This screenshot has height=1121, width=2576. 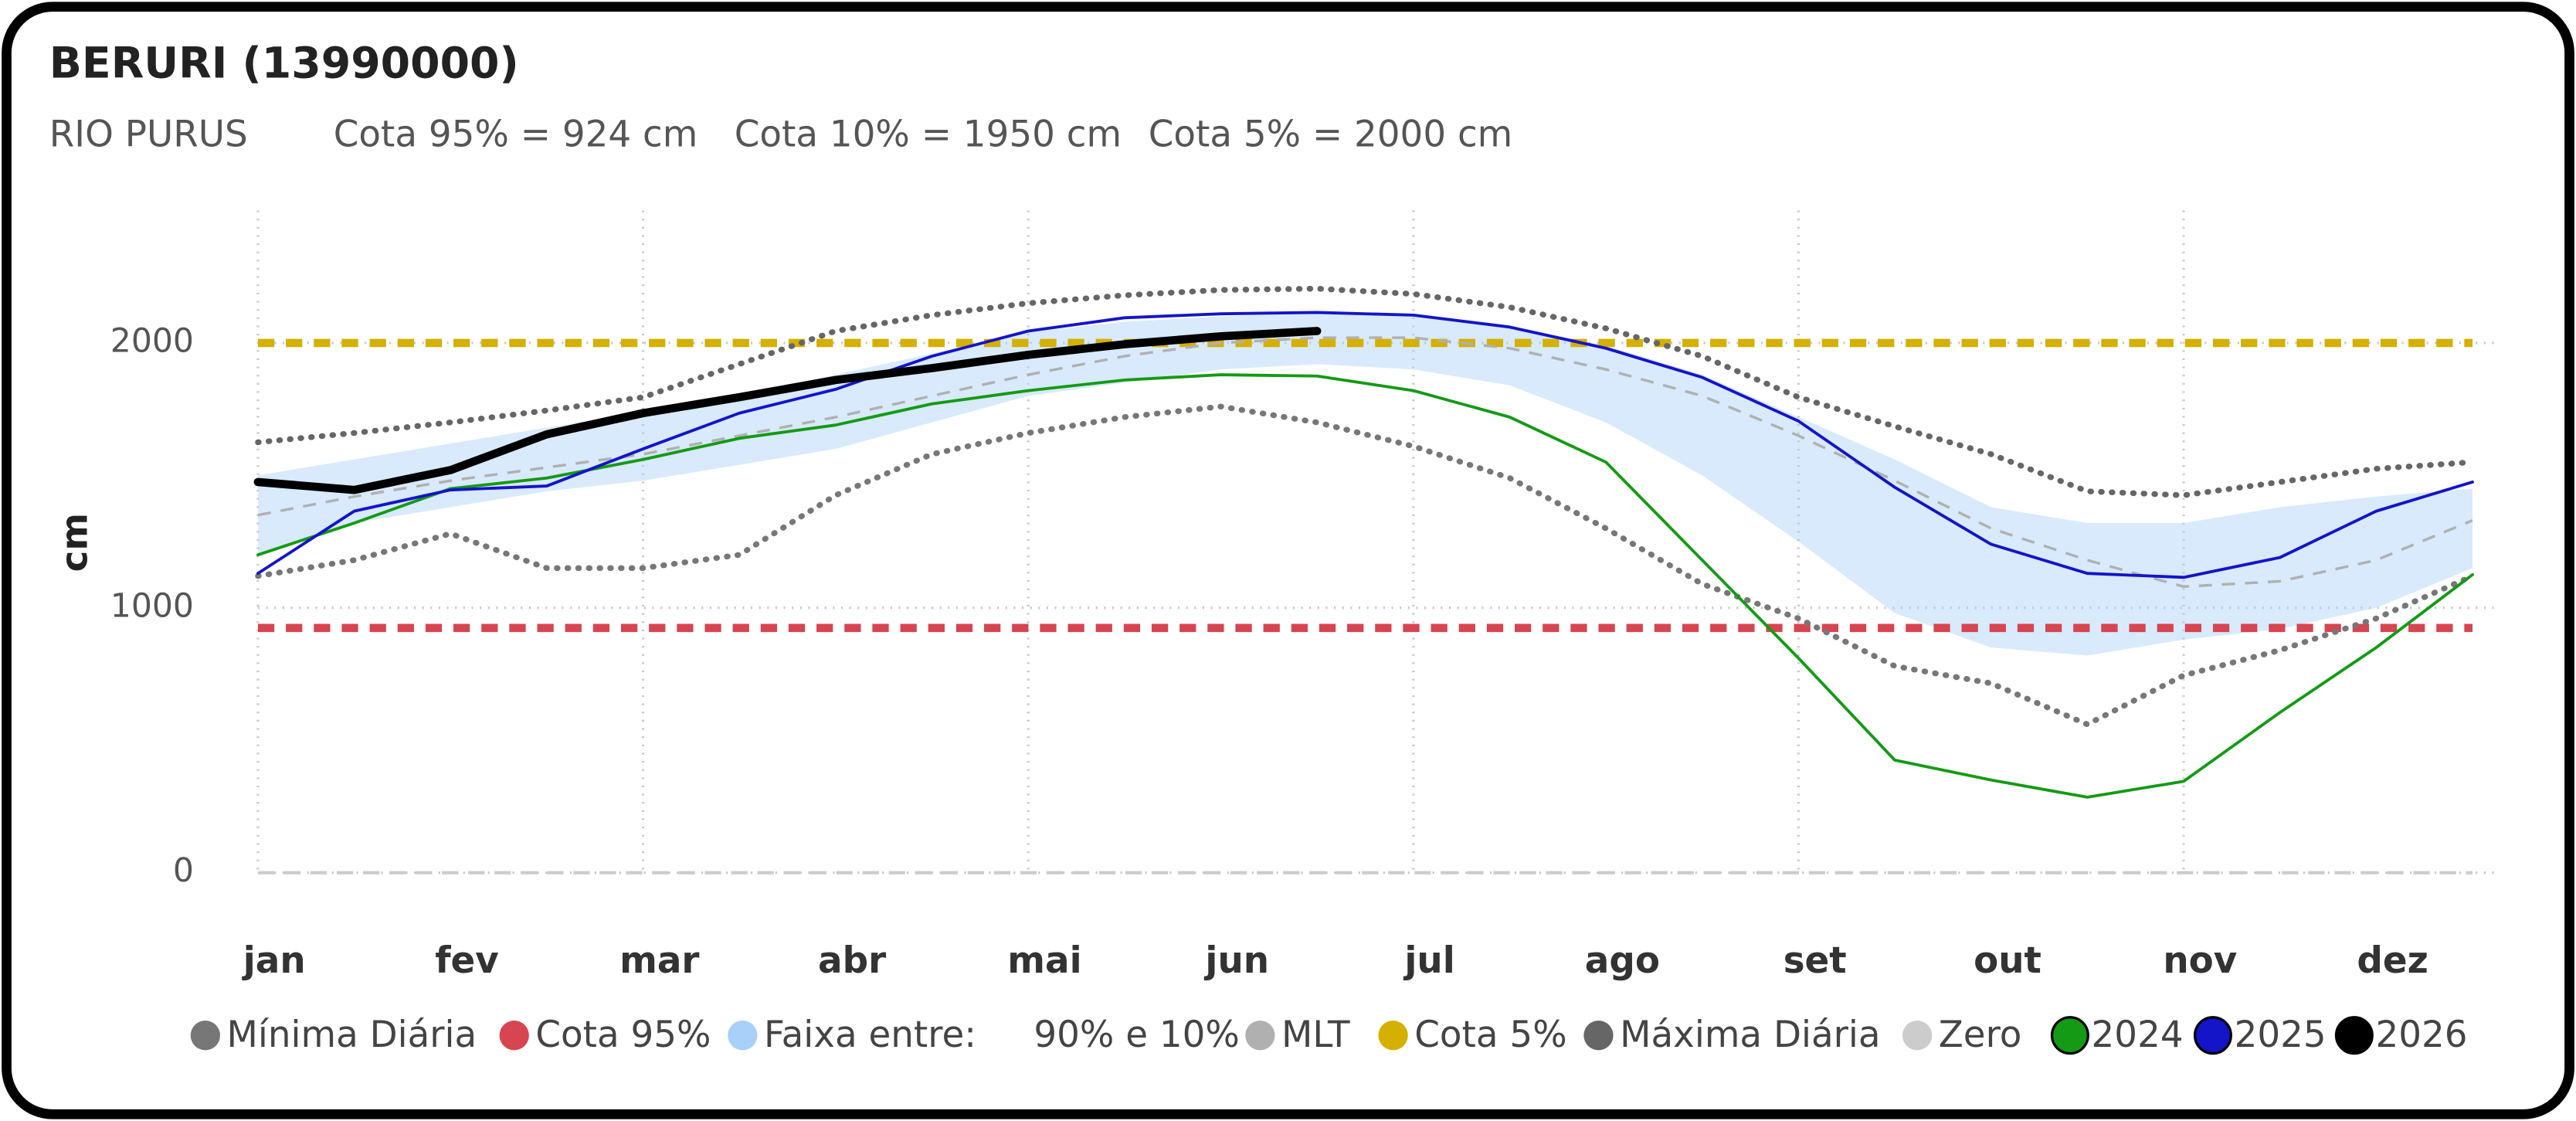 I want to click on x-tick-label: out, so click(x=2007, y=961).